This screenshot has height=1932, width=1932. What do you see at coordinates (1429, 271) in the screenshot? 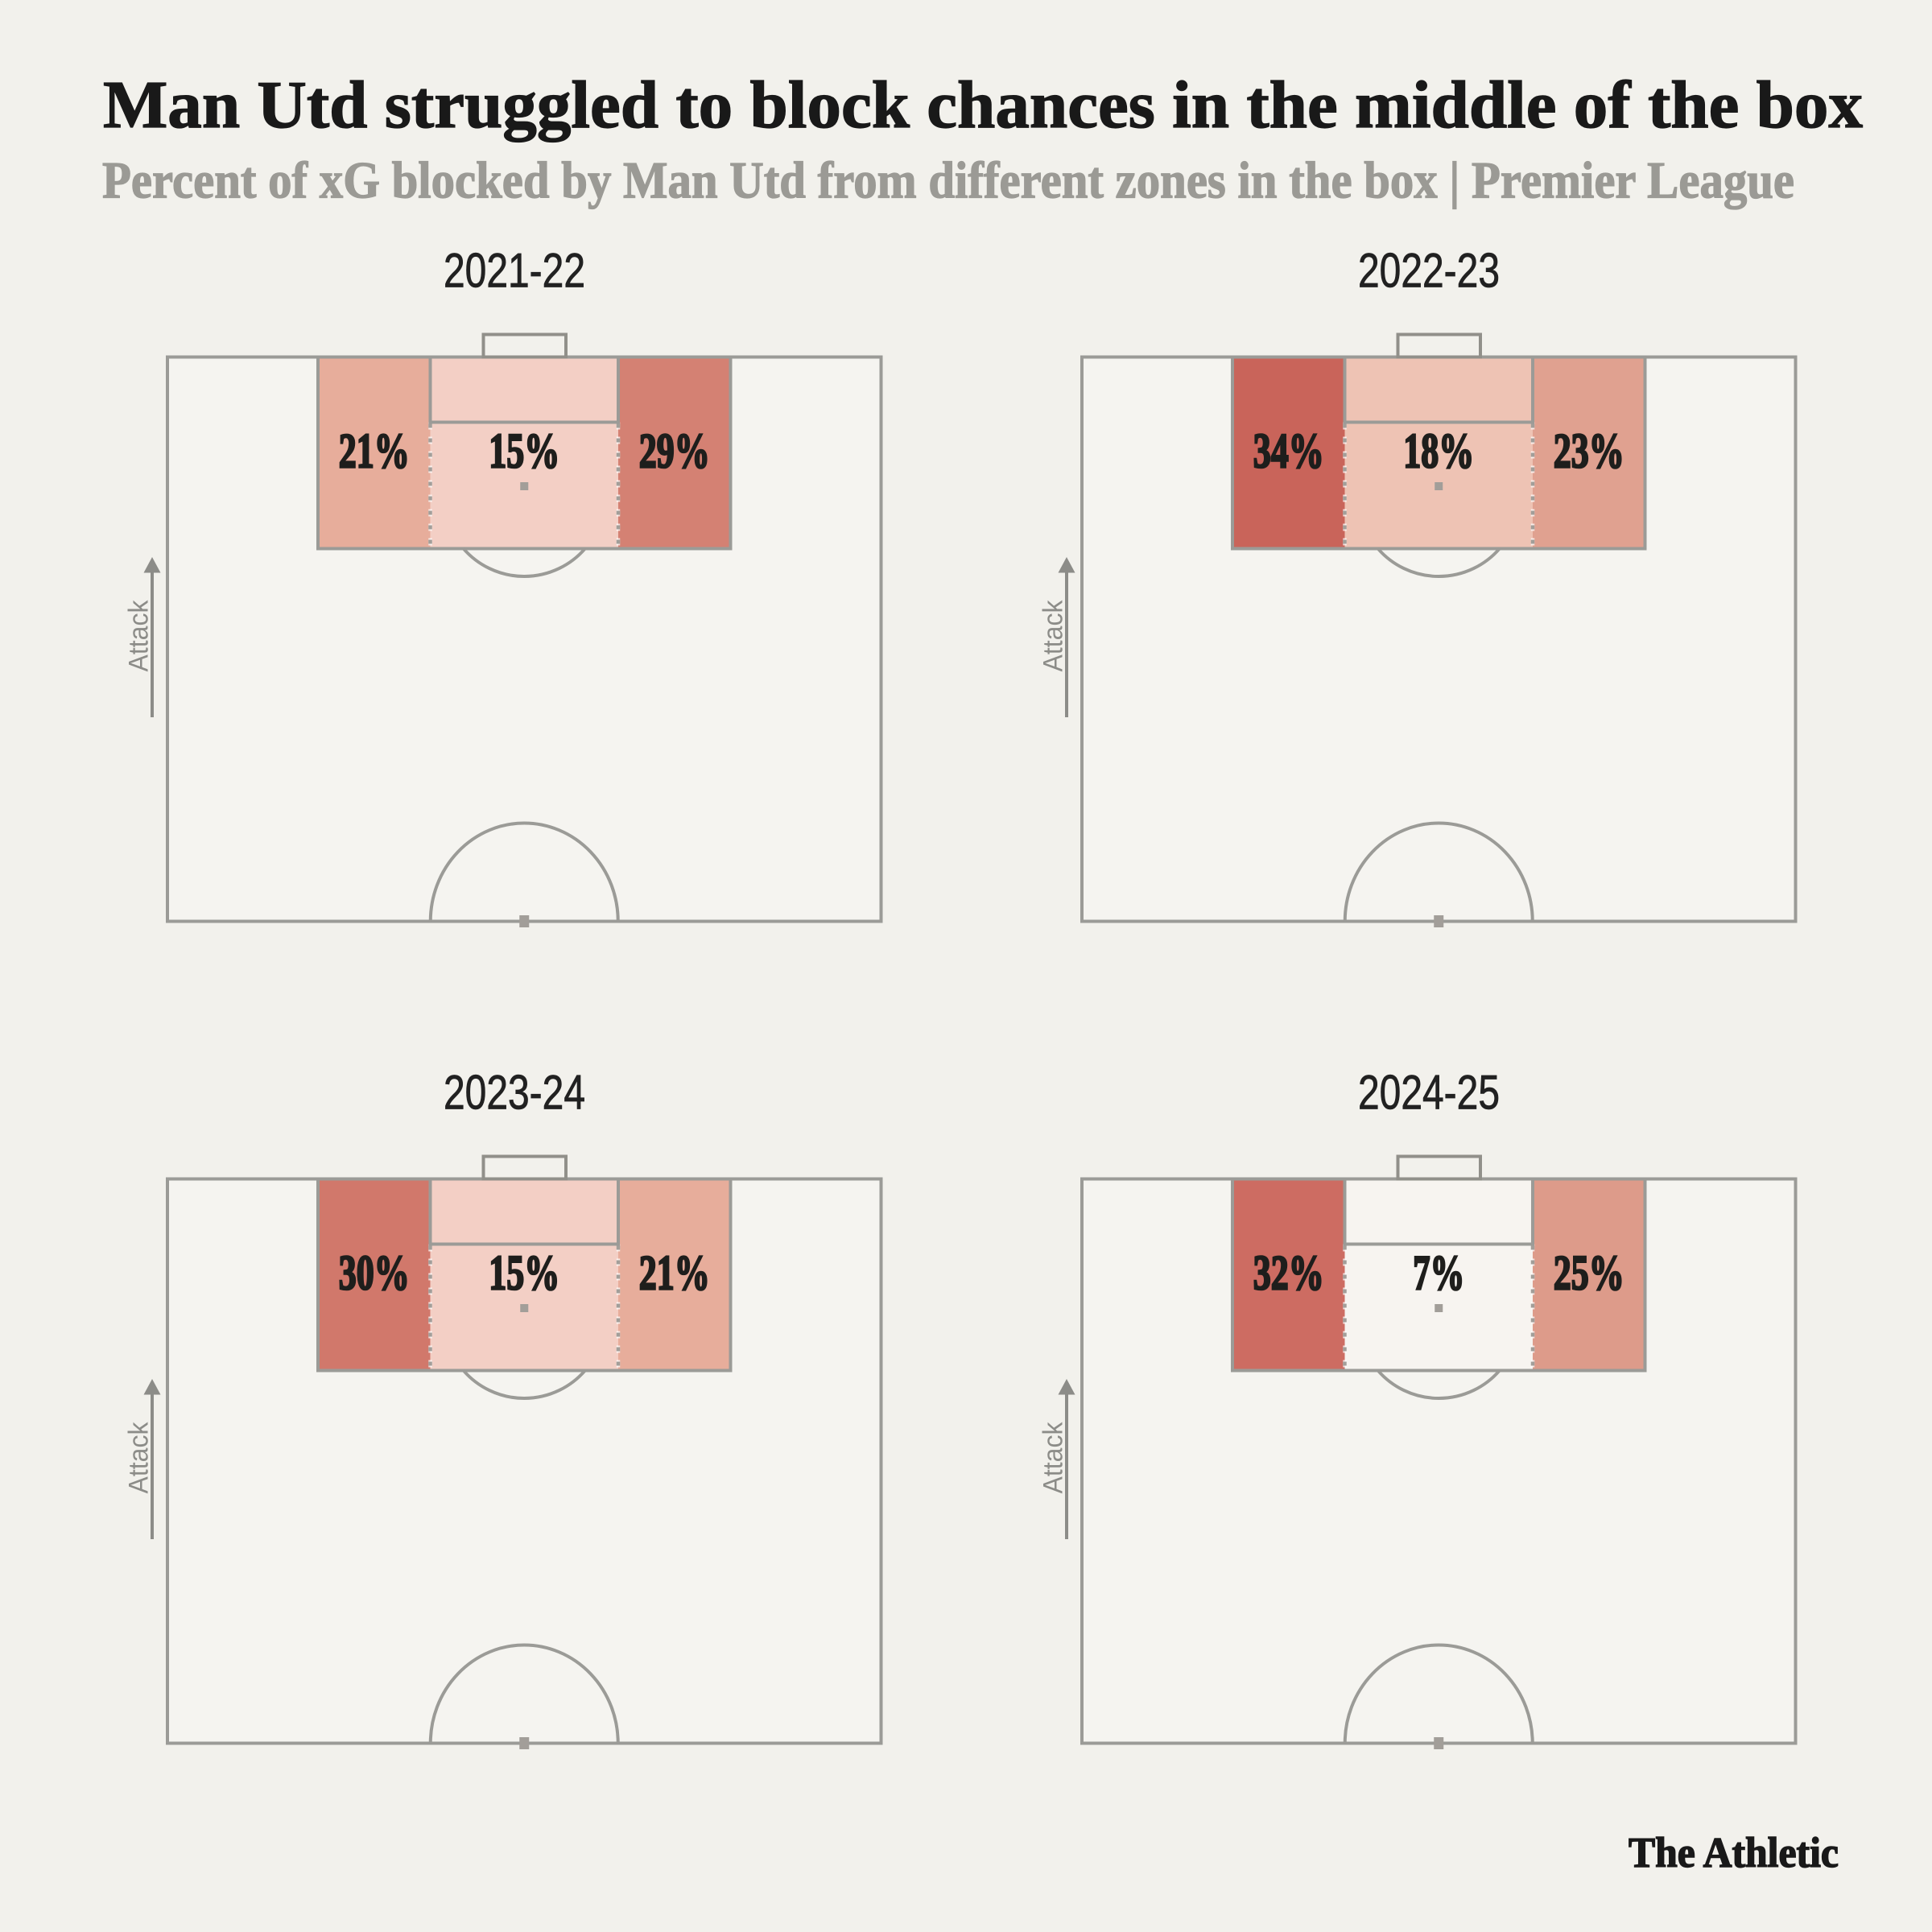
I see `svg-text: 2022-23` at bounding box center [1429, 271].